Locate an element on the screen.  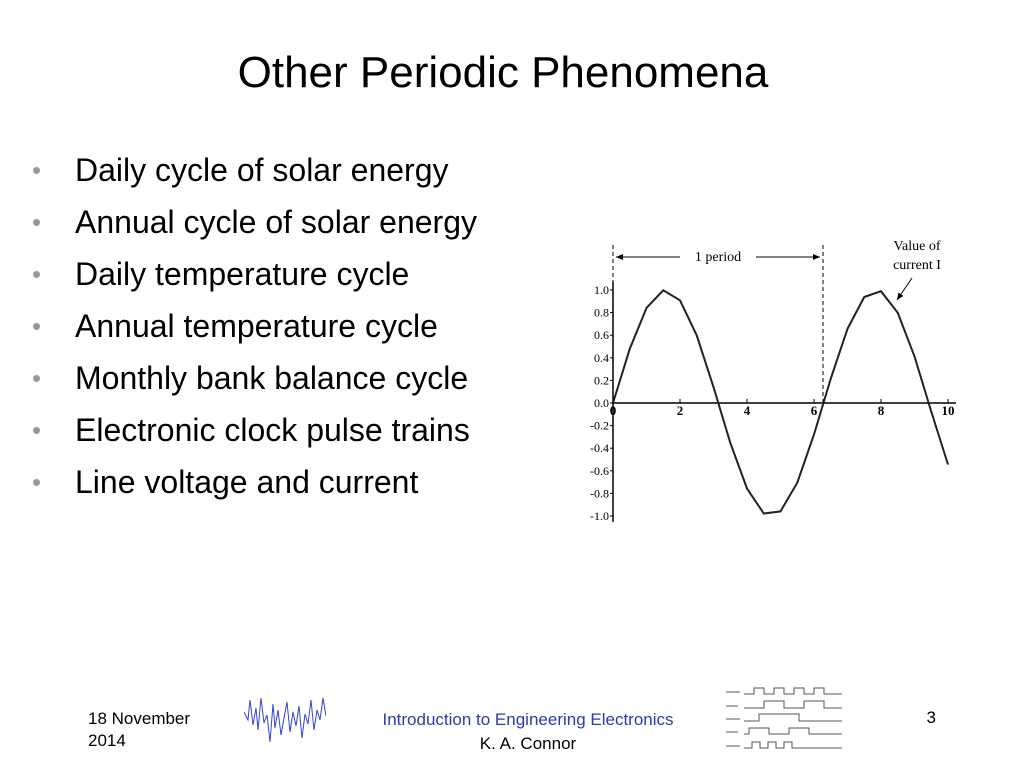
sine-curve is located at coordinates (780, 402).